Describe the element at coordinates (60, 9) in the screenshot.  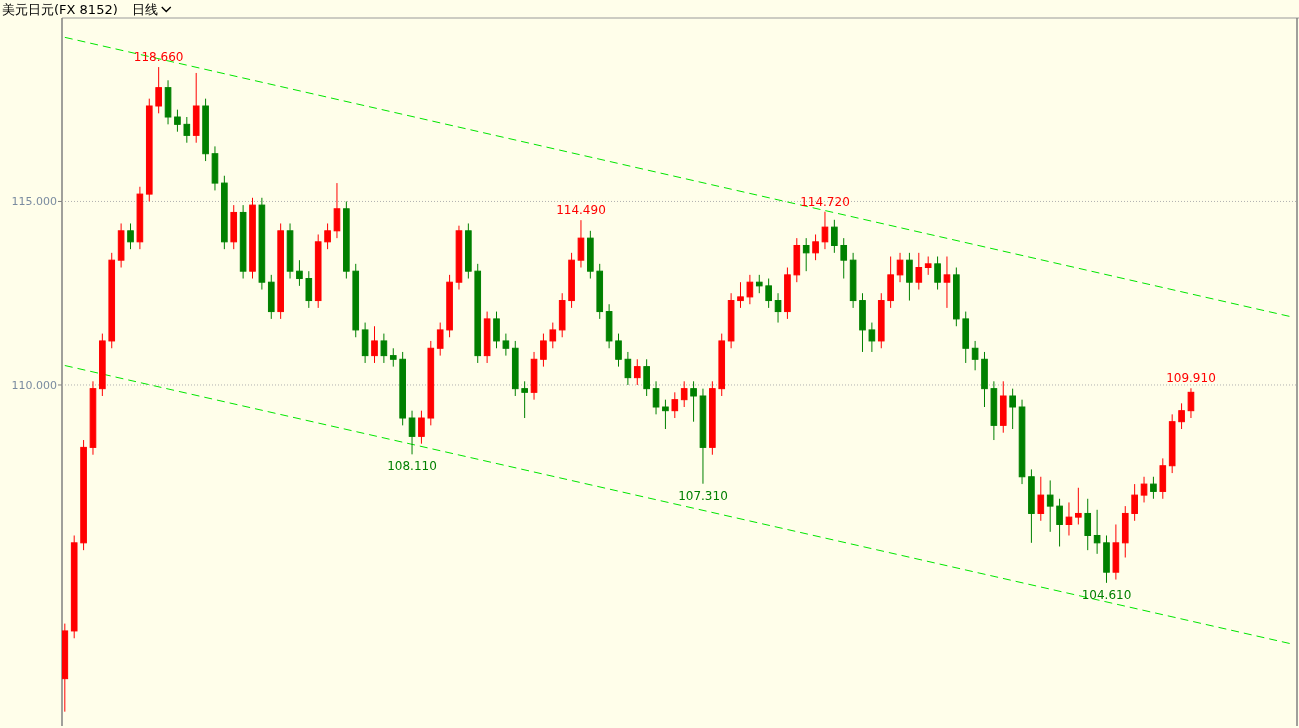
I see `chart-title: 美元日元(FX 8152)` at that location.